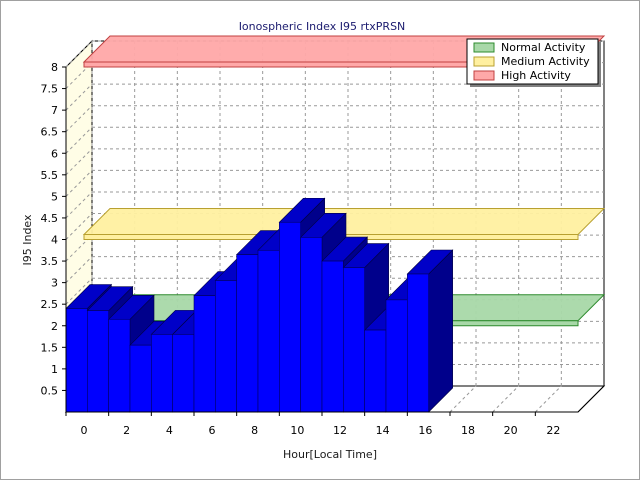 The image size is (640, 484). I want to click on y-tick-label: 3, so click(54, 283).